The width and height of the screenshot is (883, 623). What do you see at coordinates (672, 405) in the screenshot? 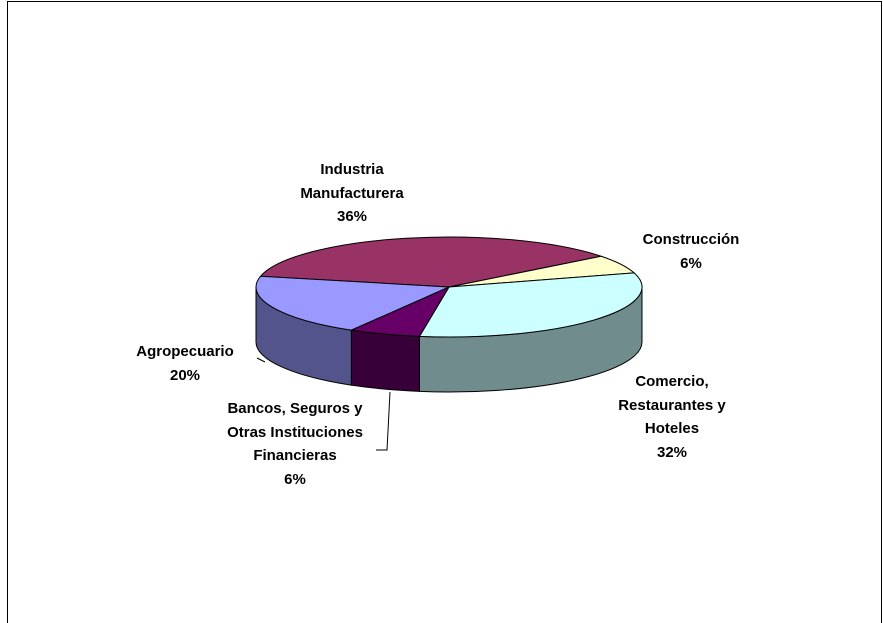
I see `category-label: Comercio, Restaurantes y Hoteles` at bounding box center [672, 405].